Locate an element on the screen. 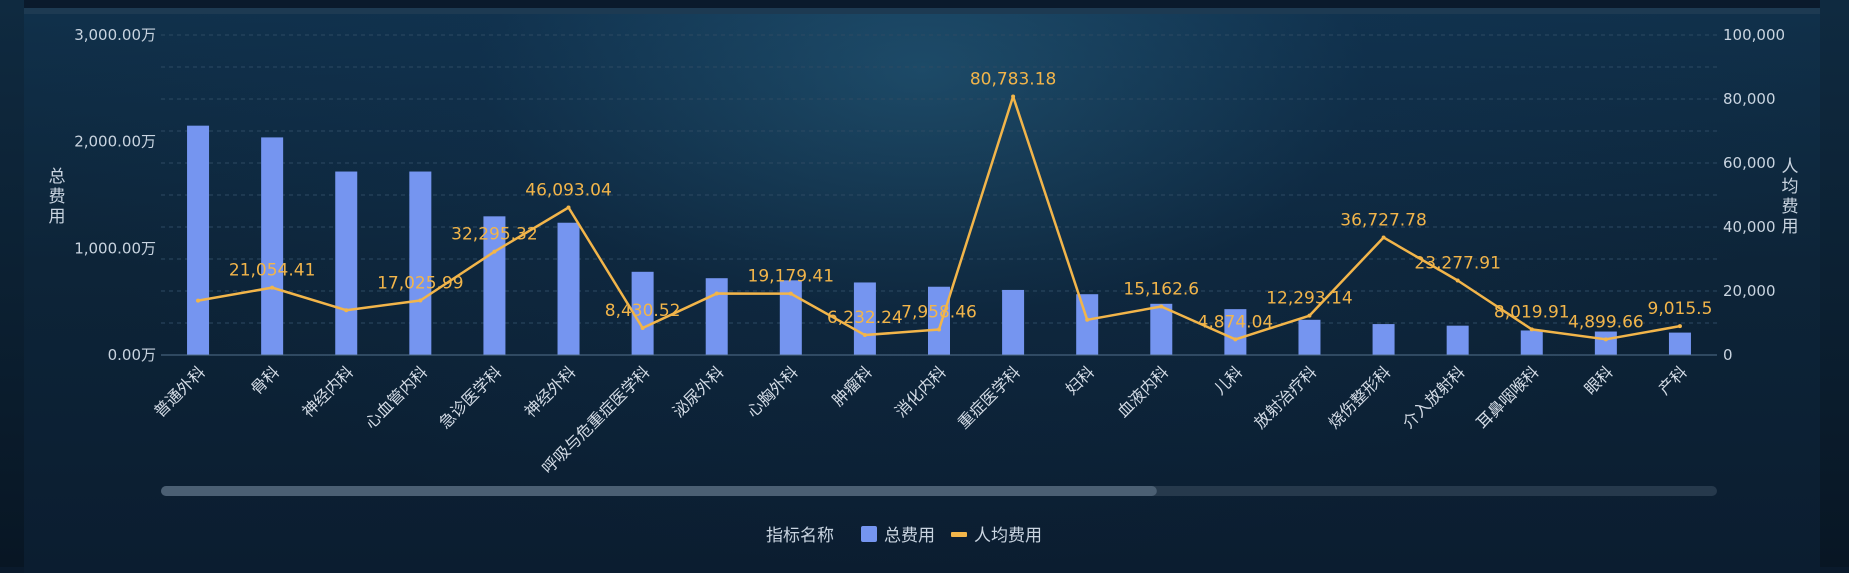 This screenshot has width=1849, height=573. legend-swatch-per-capita-cost is located at coordinates (959, 534).